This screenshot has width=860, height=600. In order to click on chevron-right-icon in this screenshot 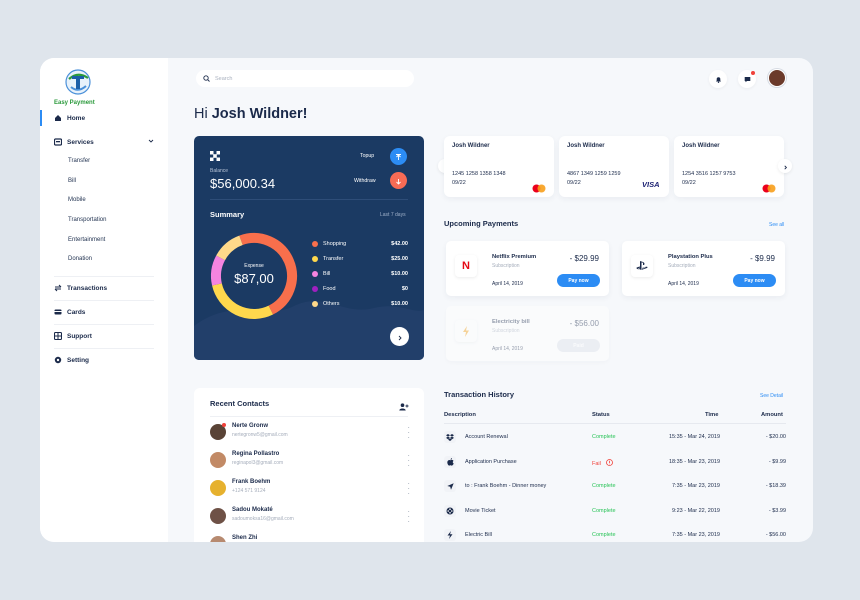, I will do `click(785, 166)`.